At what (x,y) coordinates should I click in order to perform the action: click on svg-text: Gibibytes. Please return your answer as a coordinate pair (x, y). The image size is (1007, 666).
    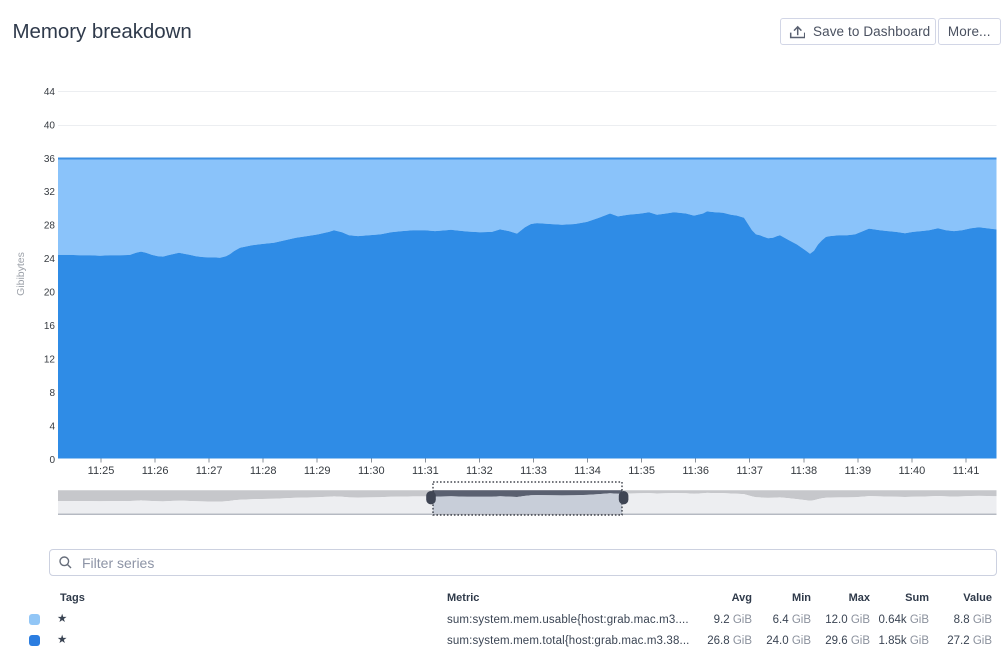
    Looking at the image, I should click on (21, 274).